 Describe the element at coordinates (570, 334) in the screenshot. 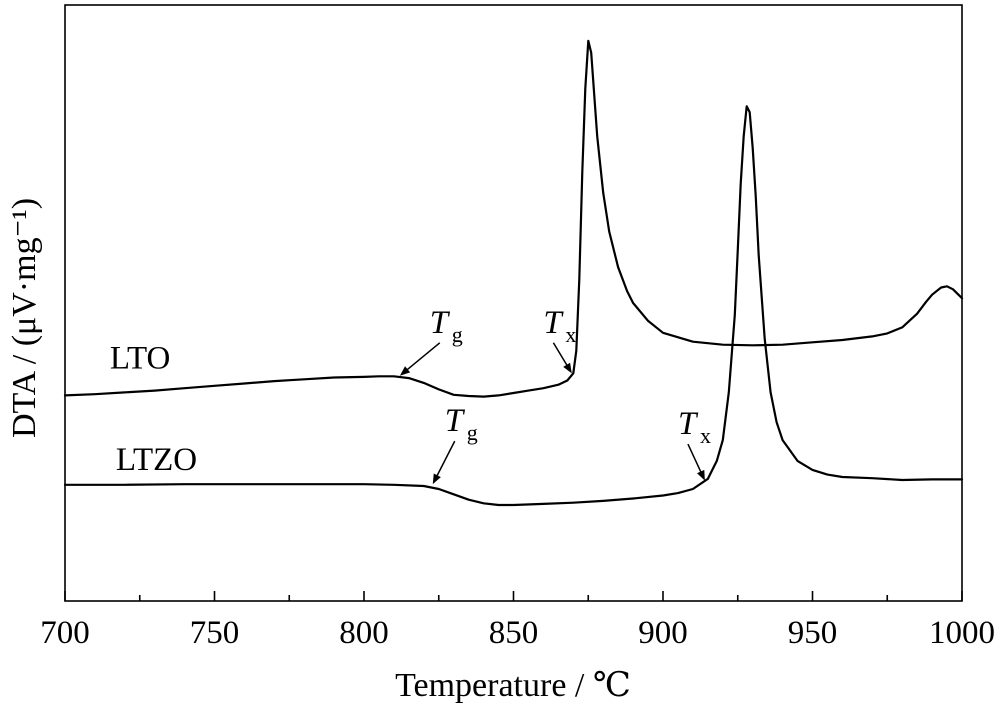

I see `annotation-subscript-lto-x: x` at that location.